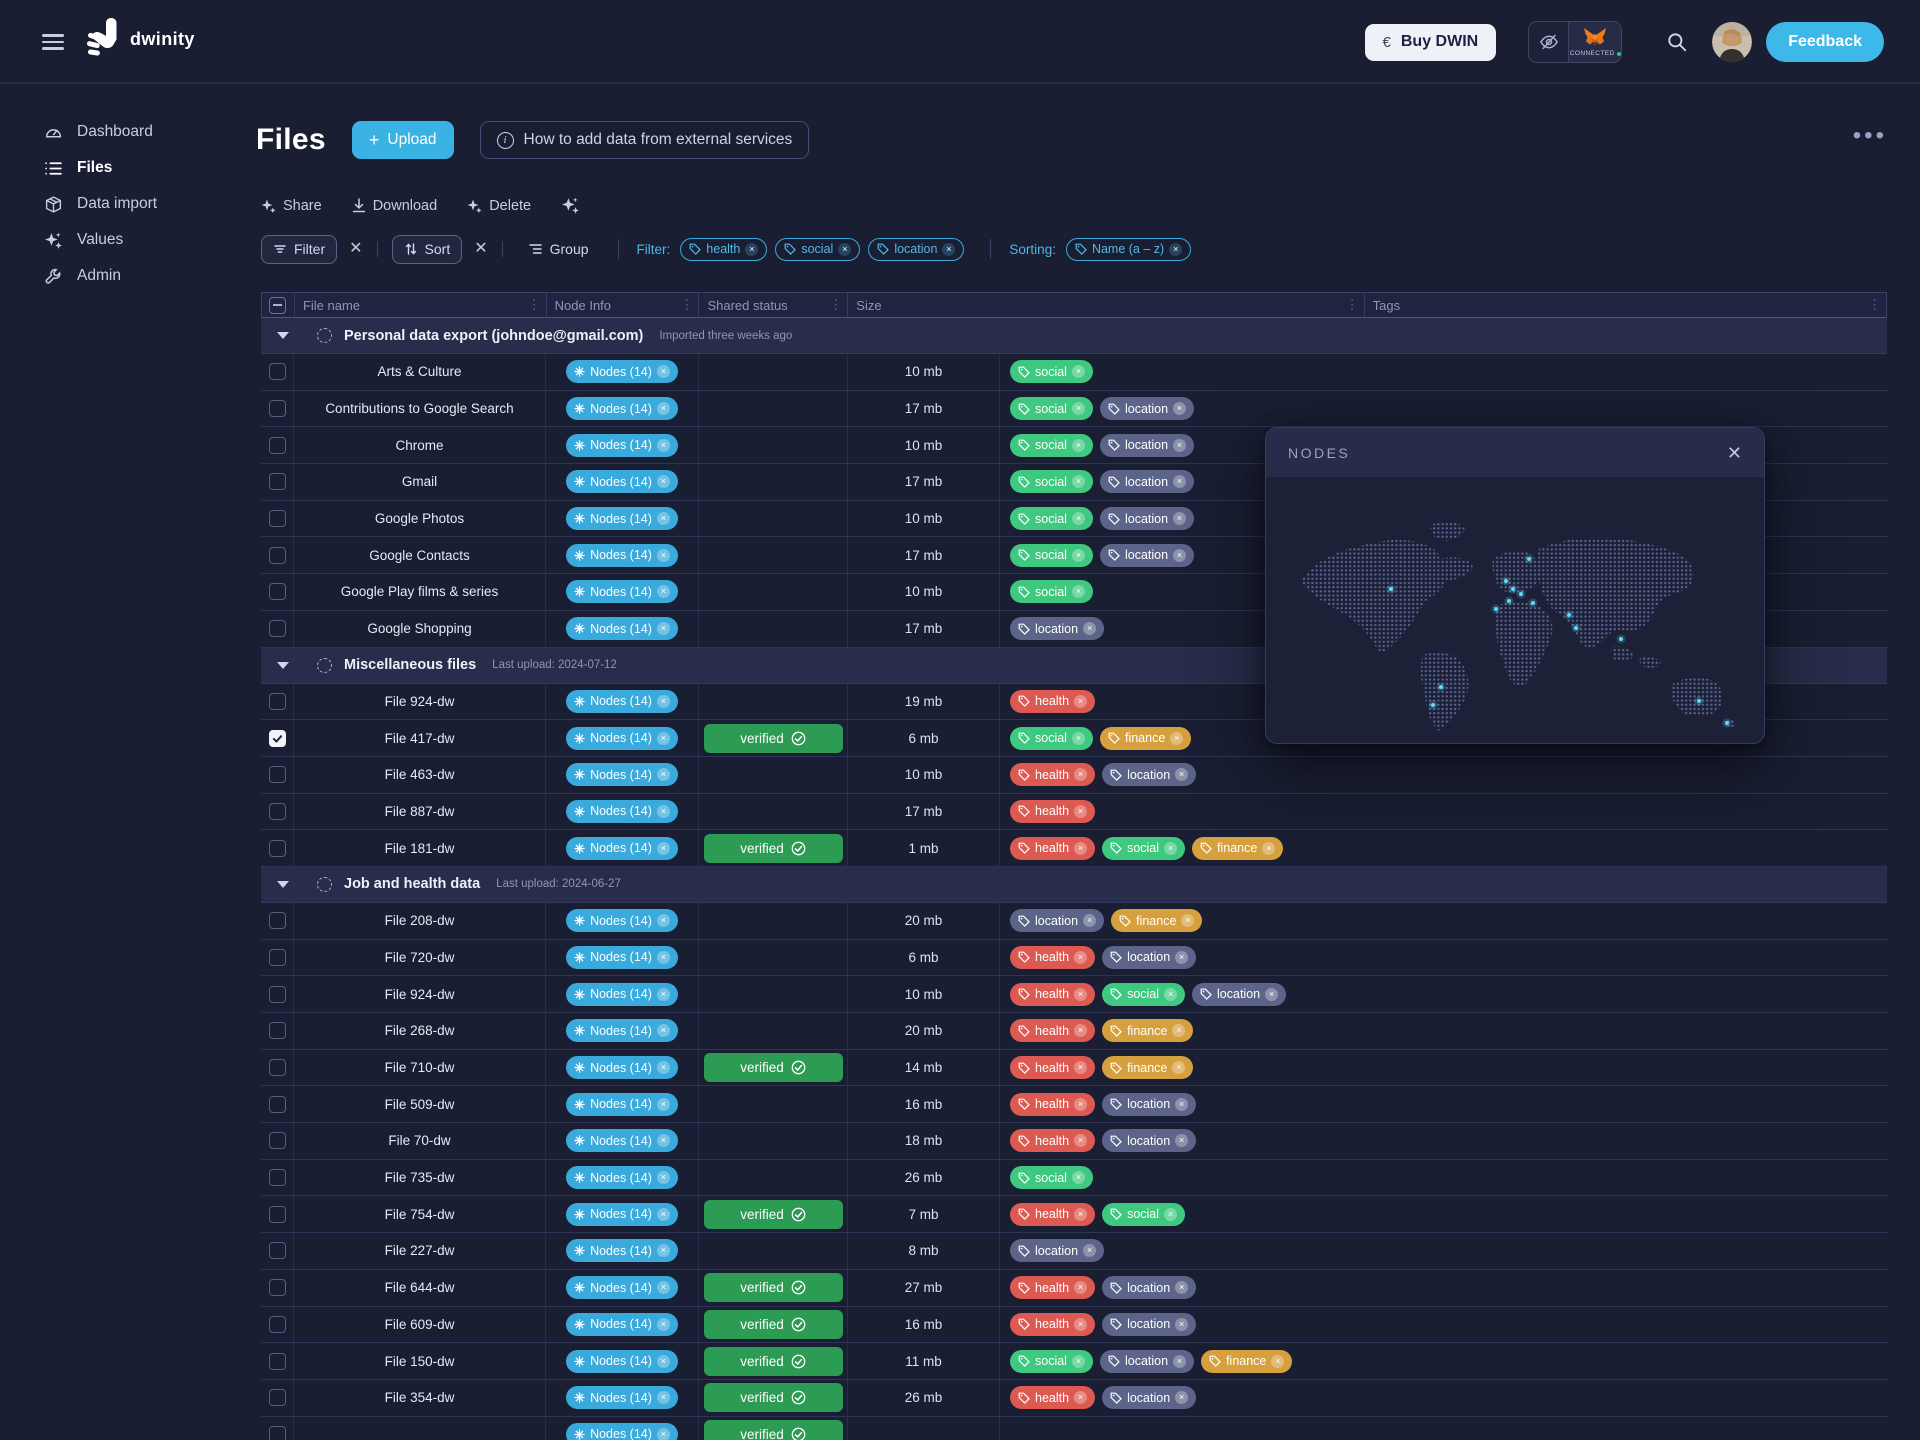  I want to click on sorting-chip: Name (a – z) ×, so click(1128, 249).